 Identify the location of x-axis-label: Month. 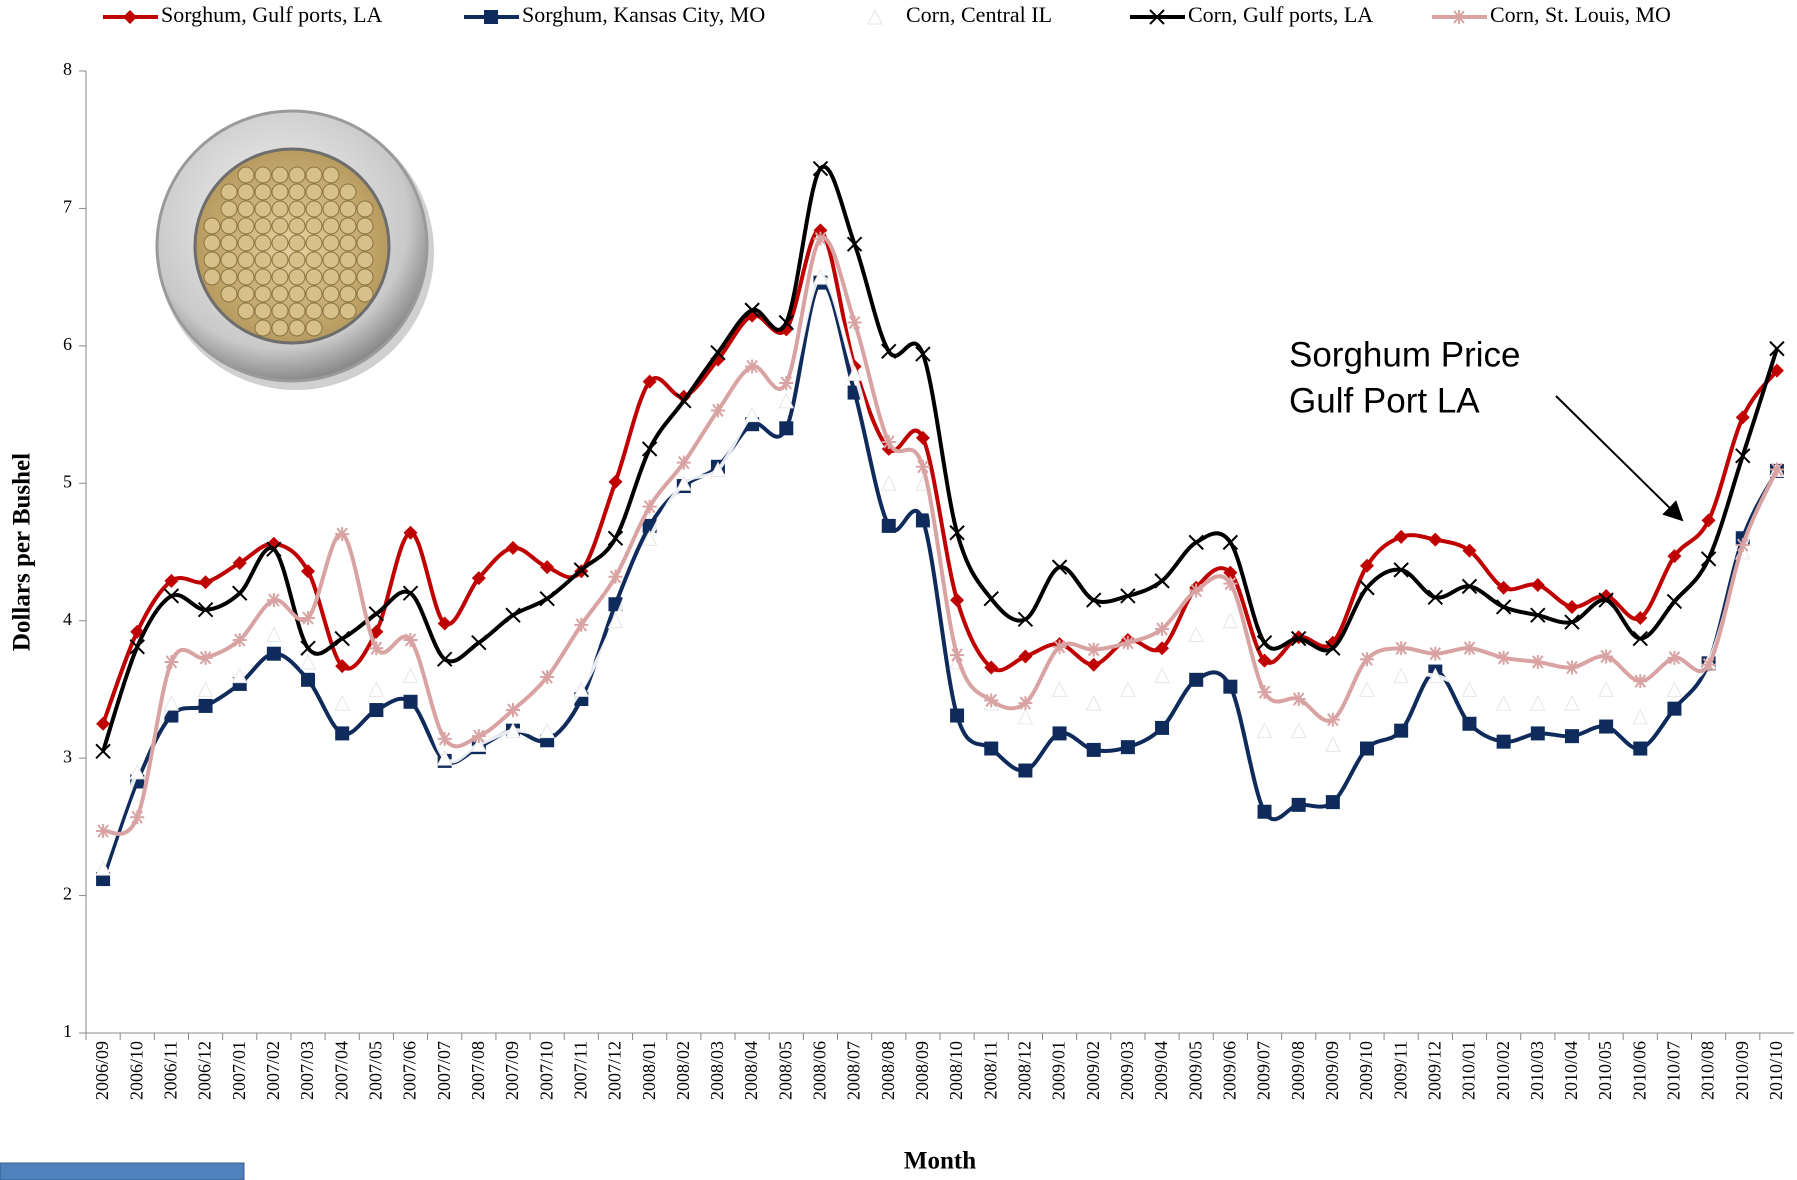
(940, 1161).